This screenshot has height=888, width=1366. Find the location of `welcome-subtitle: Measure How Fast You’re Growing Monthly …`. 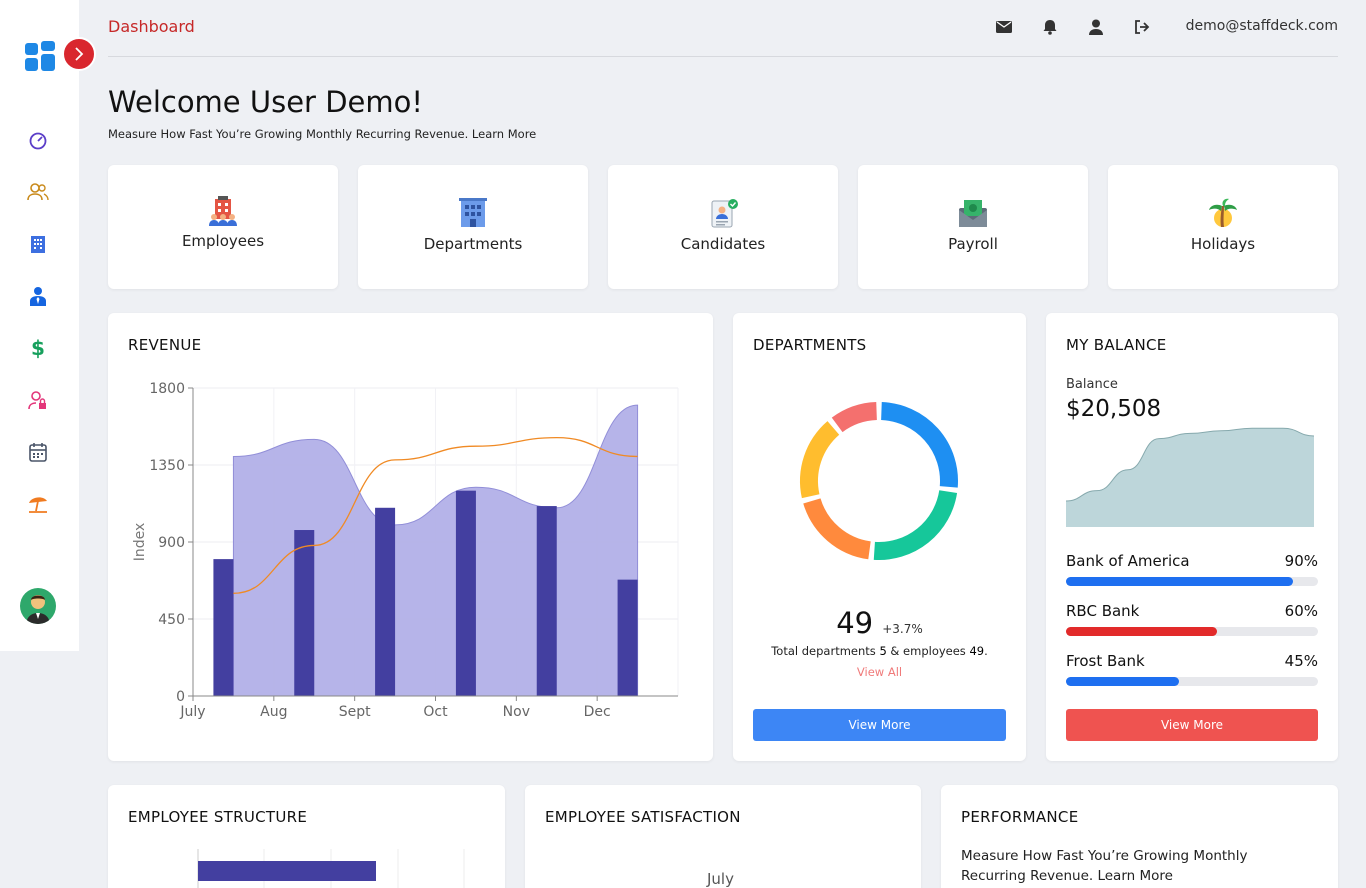

welcome-subtitle: Measure How Fast You’re Growing Monthly … is located at coordinates (322, 134).